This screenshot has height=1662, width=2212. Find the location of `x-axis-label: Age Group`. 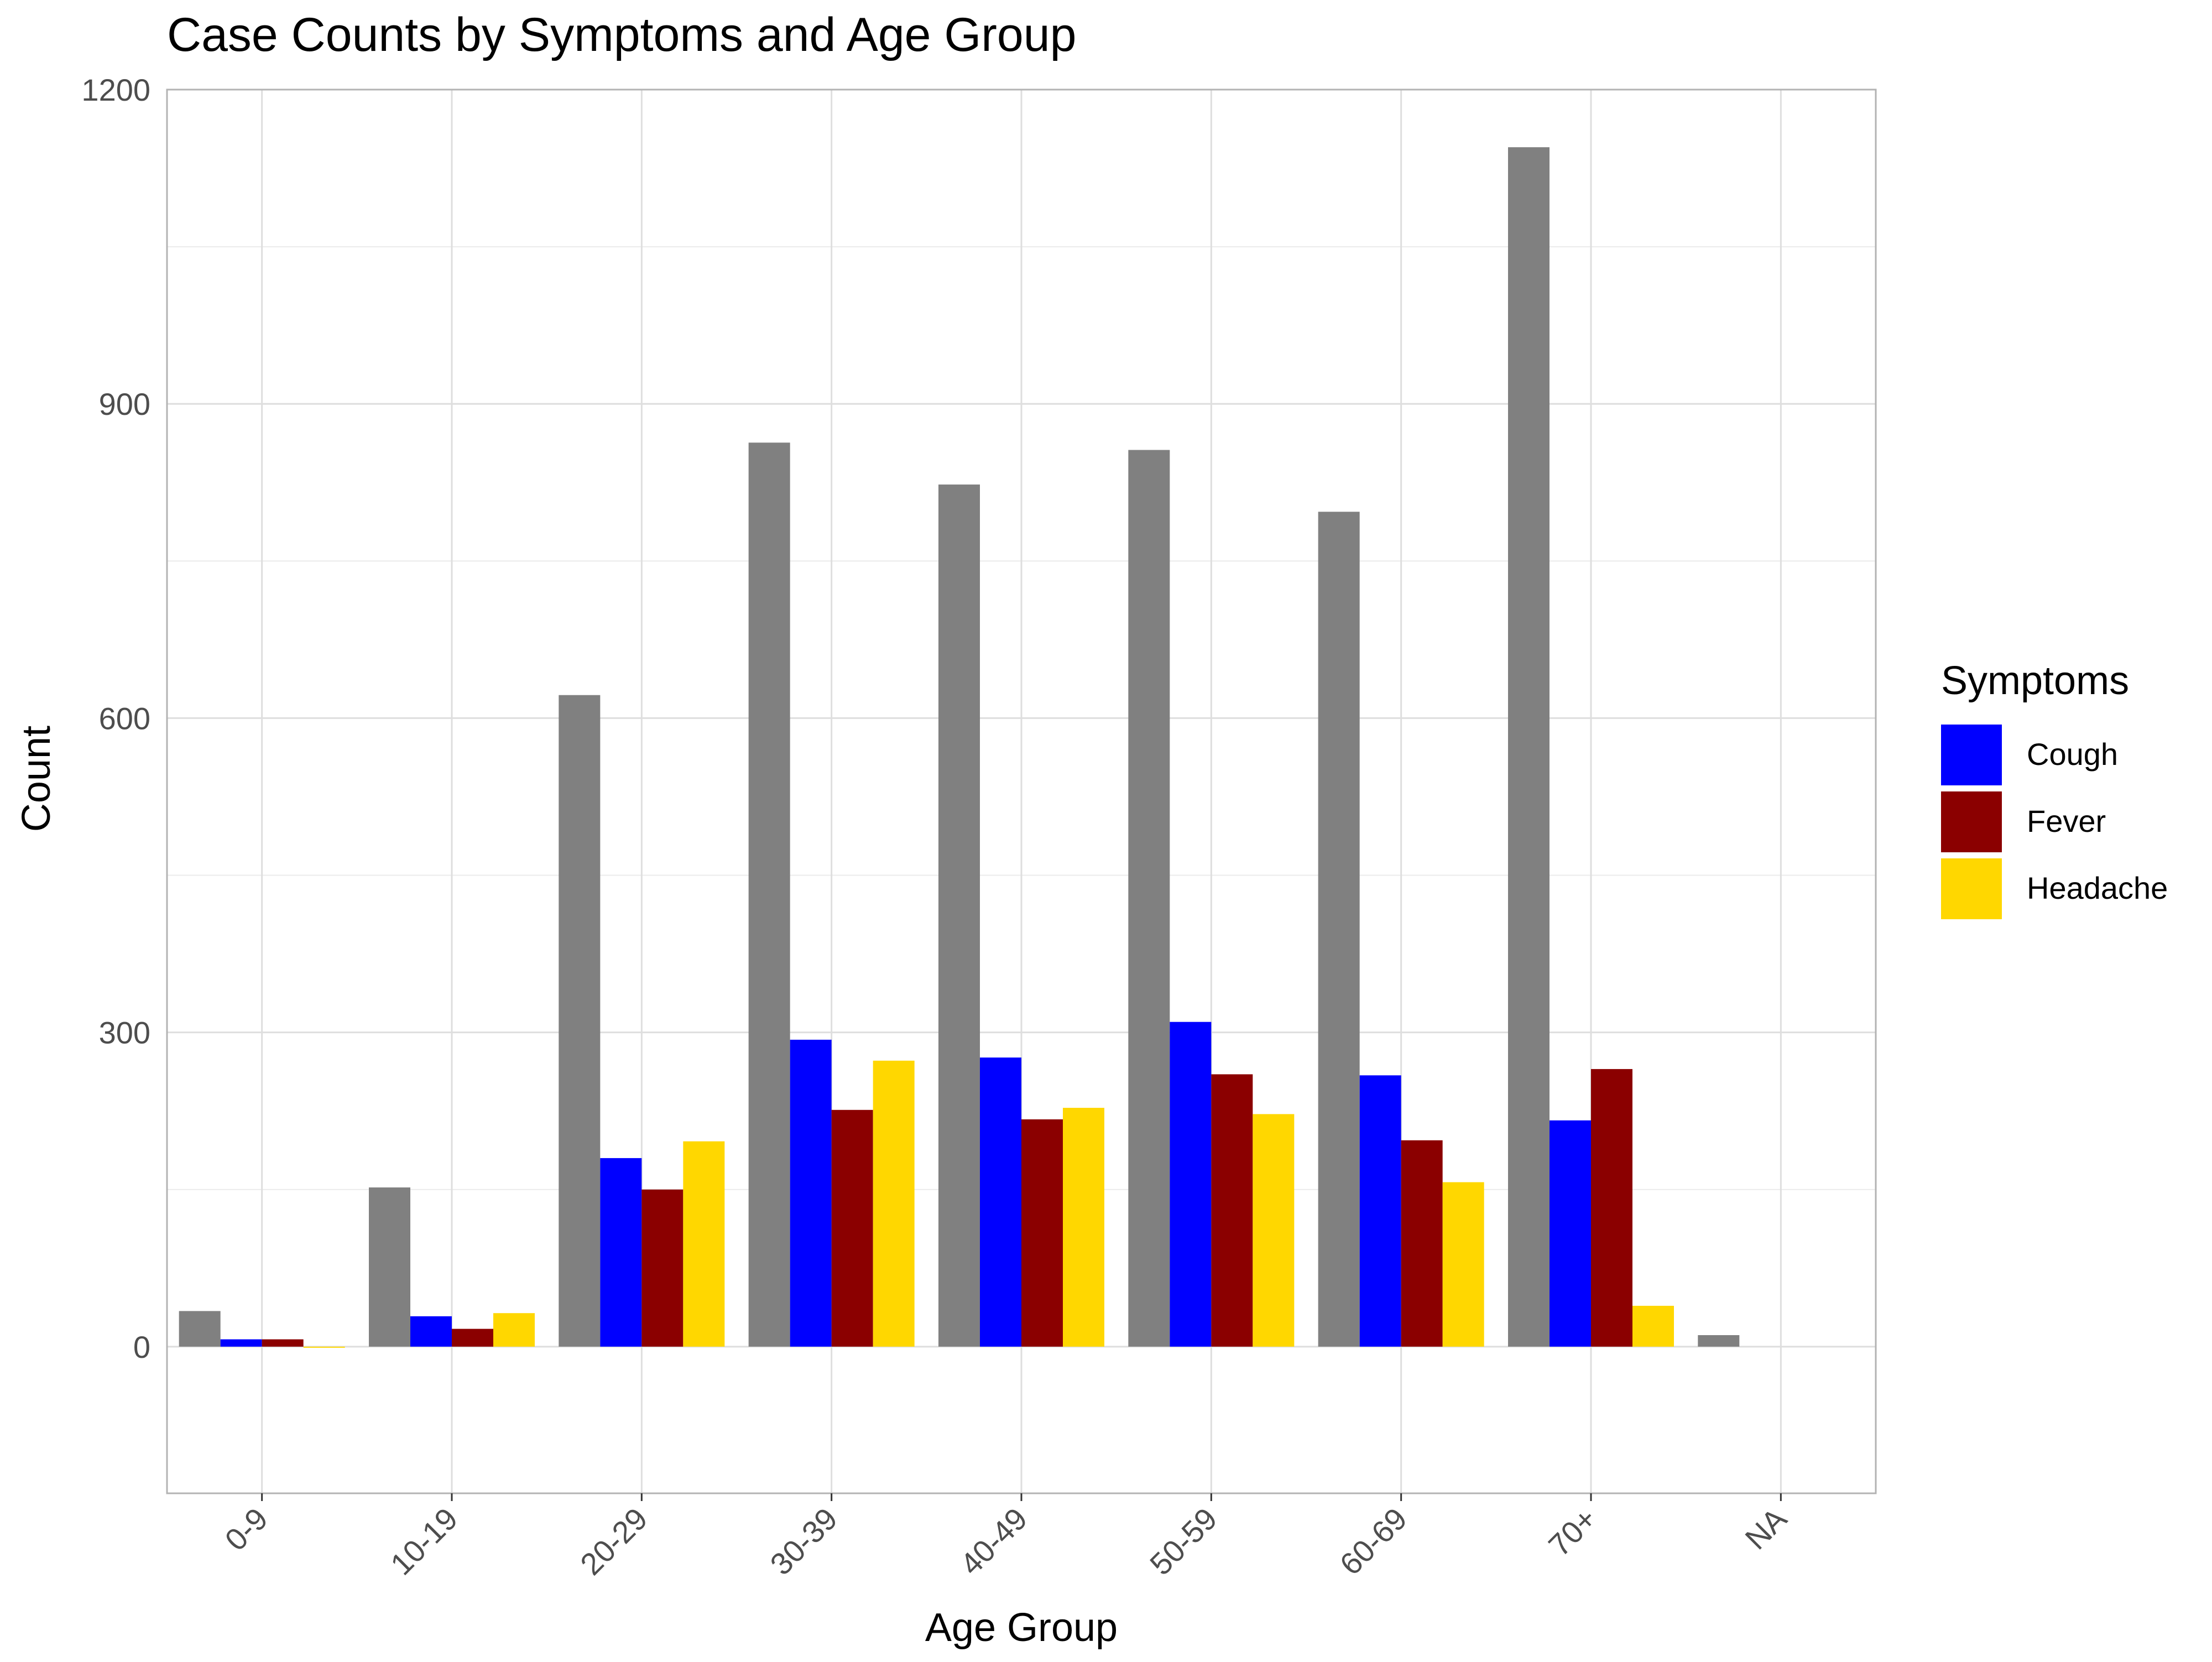

x-axis-label: Age Group is located at coordinates (1022, 1628).